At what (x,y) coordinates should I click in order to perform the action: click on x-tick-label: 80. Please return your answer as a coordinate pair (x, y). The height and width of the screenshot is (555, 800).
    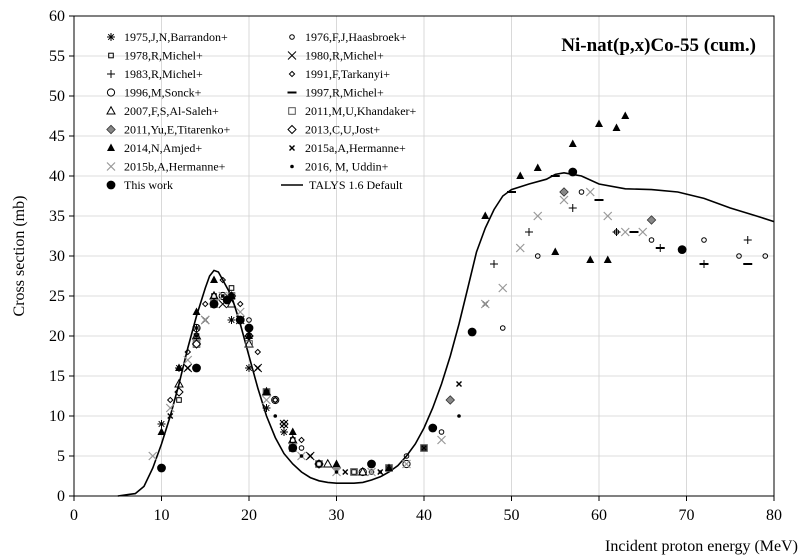
    Looking at the image, I should click on (774, 515).